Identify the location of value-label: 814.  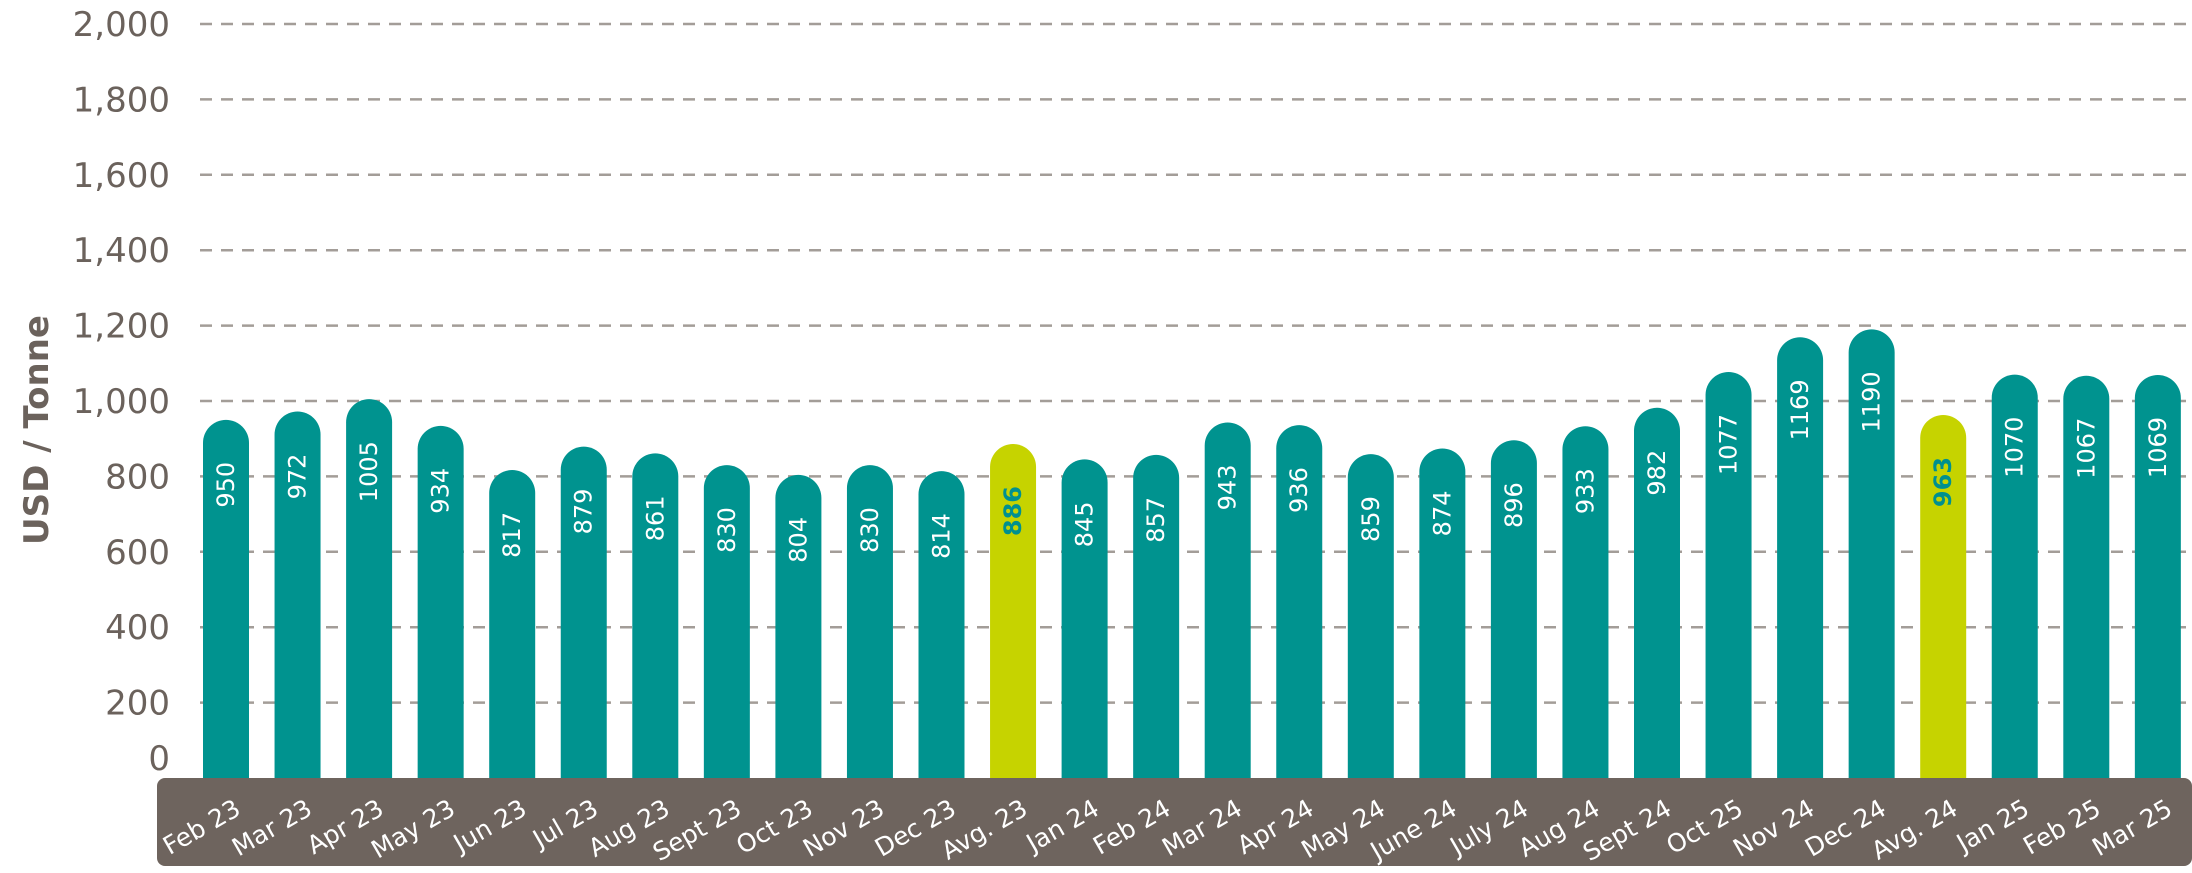
(942, 536).